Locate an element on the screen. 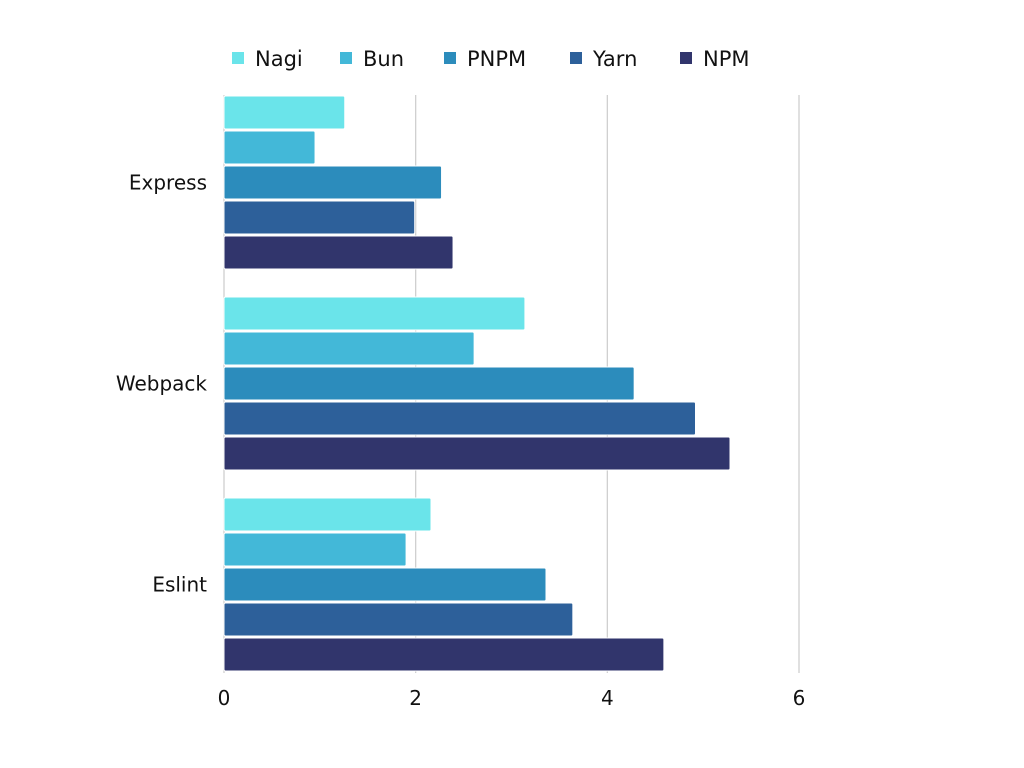 The width and height of the screenshot is (1024, 768). bar-express-npm is located at coordinates (338, 252).